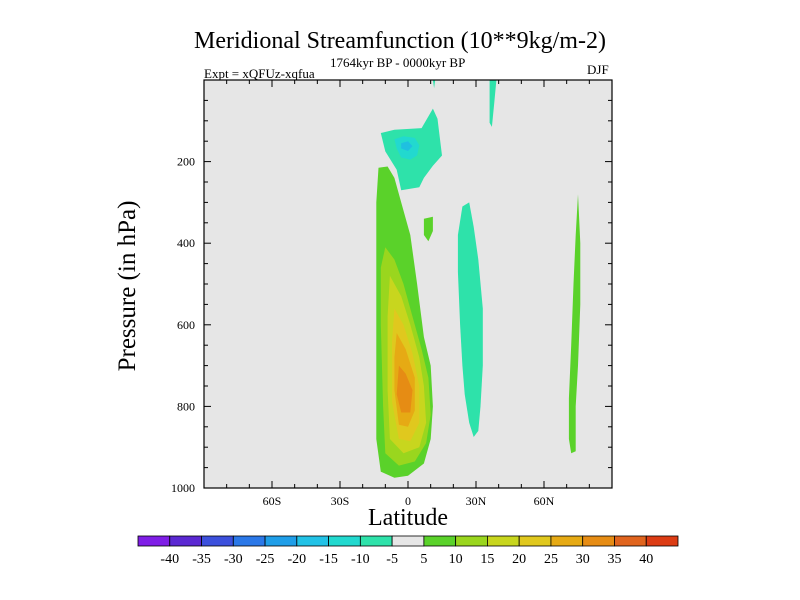  Describe the element at coordinates (598, 69) in the screenshot. I see `season-label: DJF` at that location.